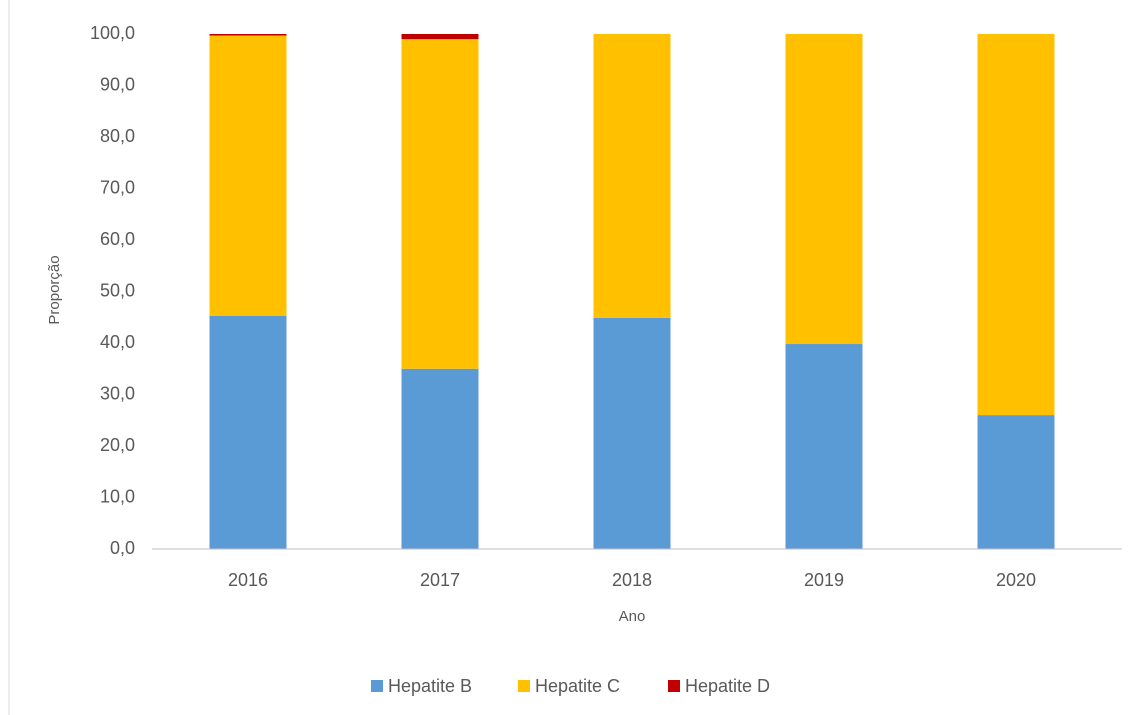 This screenshot has height=715, width=1134. I want to click on y-tick-label: 50,0, so click(117, 290).